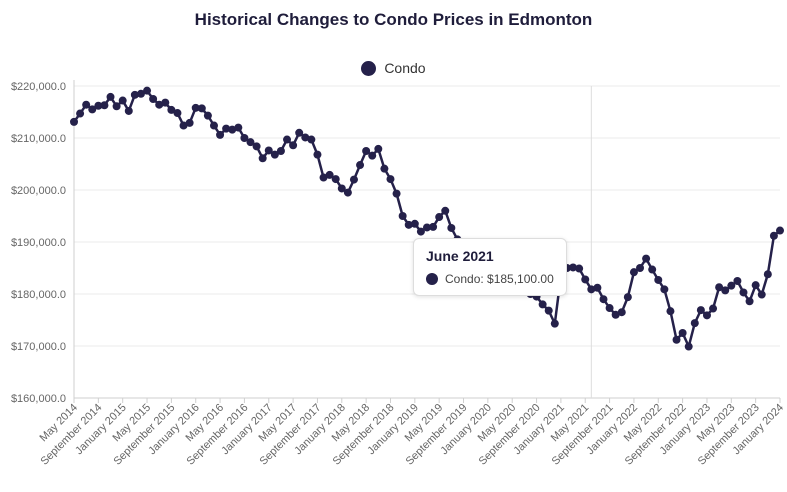 The image size is (787, 492). I want to click on y-tick-label: $190,000.0, so click(38, 243).